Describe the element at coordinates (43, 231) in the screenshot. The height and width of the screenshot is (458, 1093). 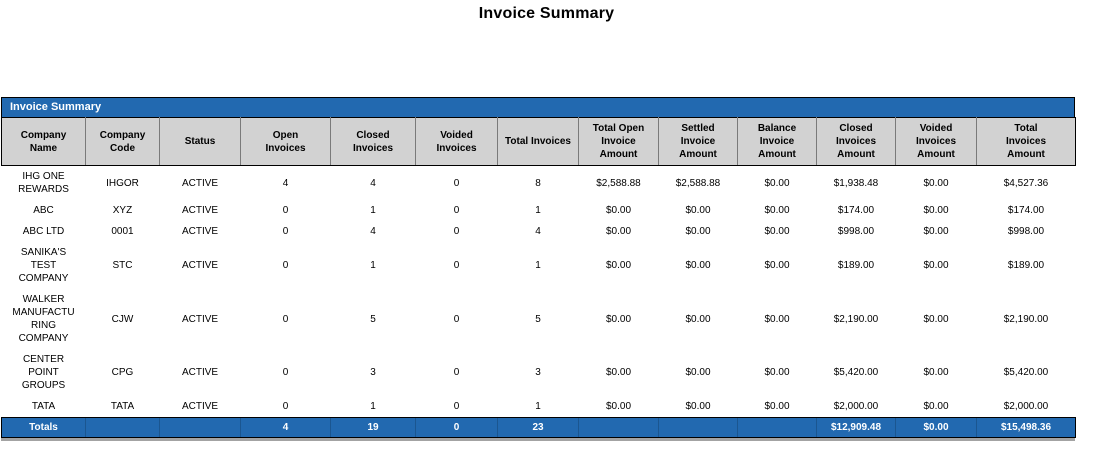
I see `table-cell: ABC LTD` at that location.